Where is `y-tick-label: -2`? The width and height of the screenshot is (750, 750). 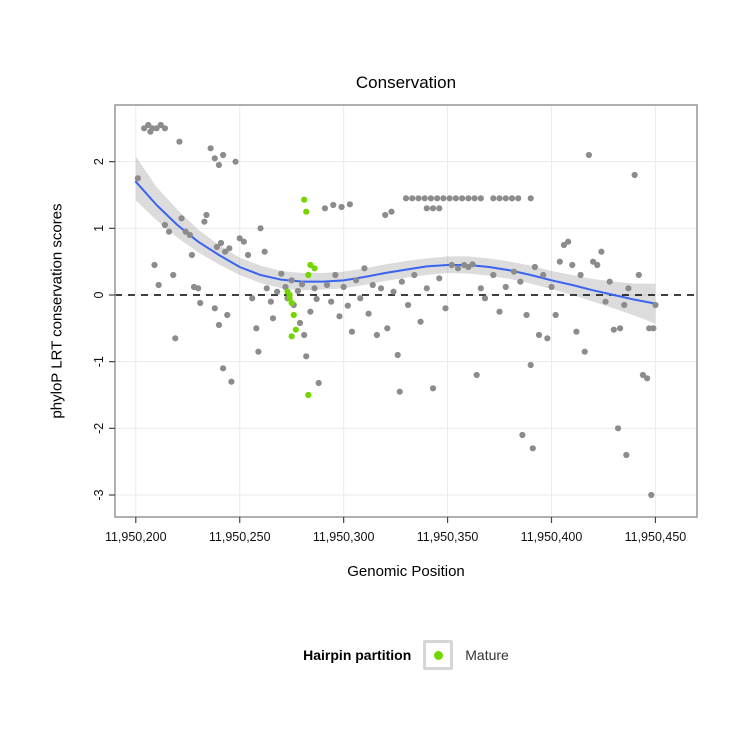 y-tick-label: -2 is located at coordinates (99, 428).